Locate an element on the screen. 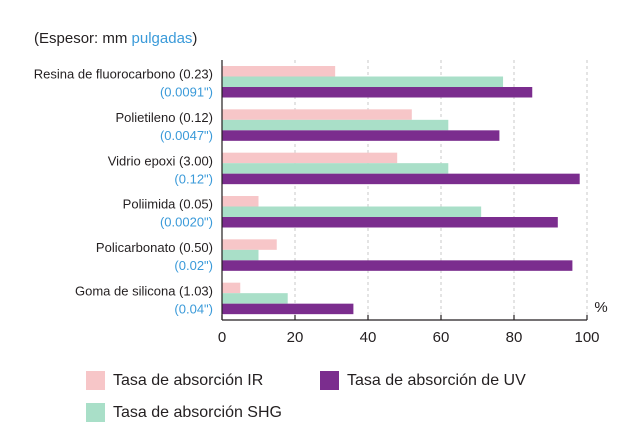 This screenshot has width=620, height=440. x-tick-label-3: 60 is located at coordinates (441, 337).